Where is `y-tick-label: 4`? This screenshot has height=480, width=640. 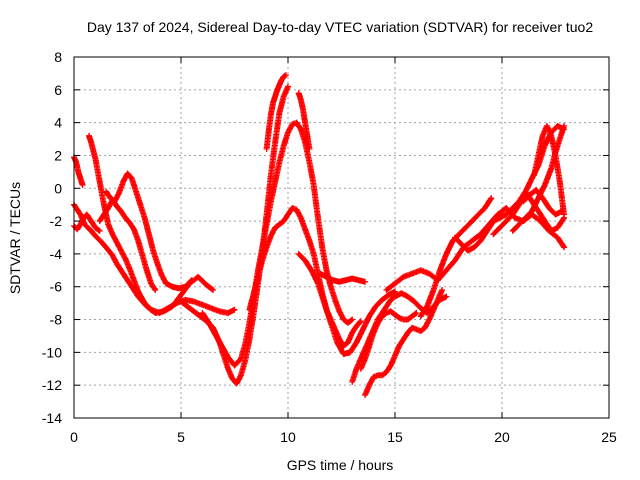
y-tick-label: 4 is located at coordinates (58, 123).